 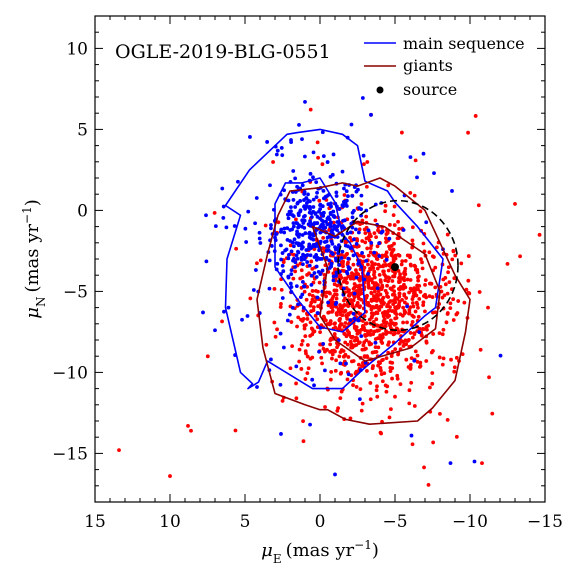 I want to click on source-error-ellipse, so click(x=398, y=265).